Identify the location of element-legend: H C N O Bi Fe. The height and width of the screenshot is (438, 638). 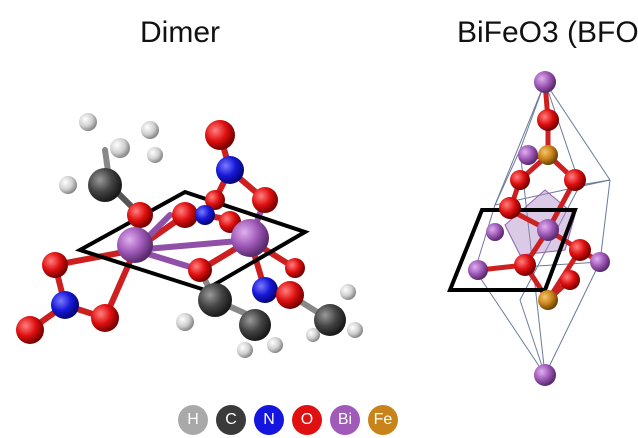
(288, 420).